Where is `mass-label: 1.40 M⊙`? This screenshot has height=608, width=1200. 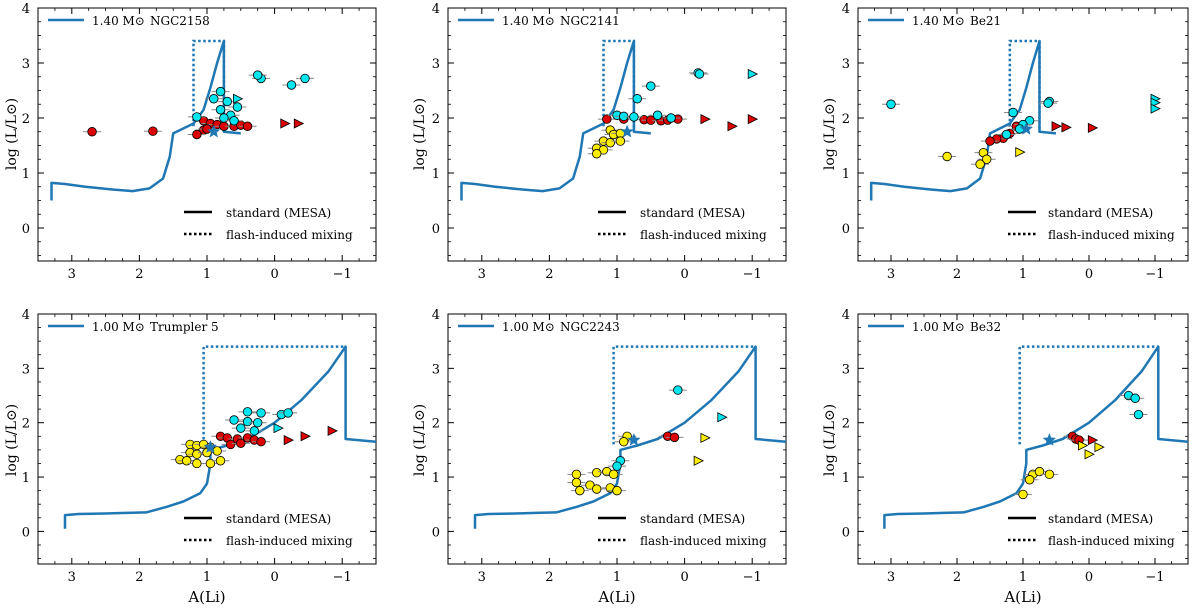 mass-label: 1.40 M⊙ is located at coordinates (118, 21).